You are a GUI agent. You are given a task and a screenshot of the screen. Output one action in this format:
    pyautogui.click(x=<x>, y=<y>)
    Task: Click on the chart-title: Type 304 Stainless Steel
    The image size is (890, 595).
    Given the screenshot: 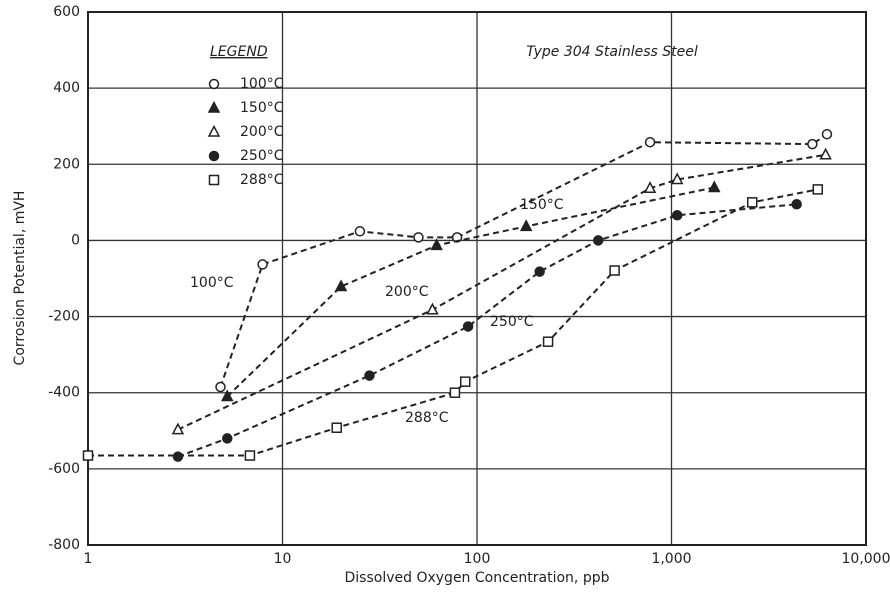 What is the action you would take?
    pyautogui.click(x=612, y=52)
    